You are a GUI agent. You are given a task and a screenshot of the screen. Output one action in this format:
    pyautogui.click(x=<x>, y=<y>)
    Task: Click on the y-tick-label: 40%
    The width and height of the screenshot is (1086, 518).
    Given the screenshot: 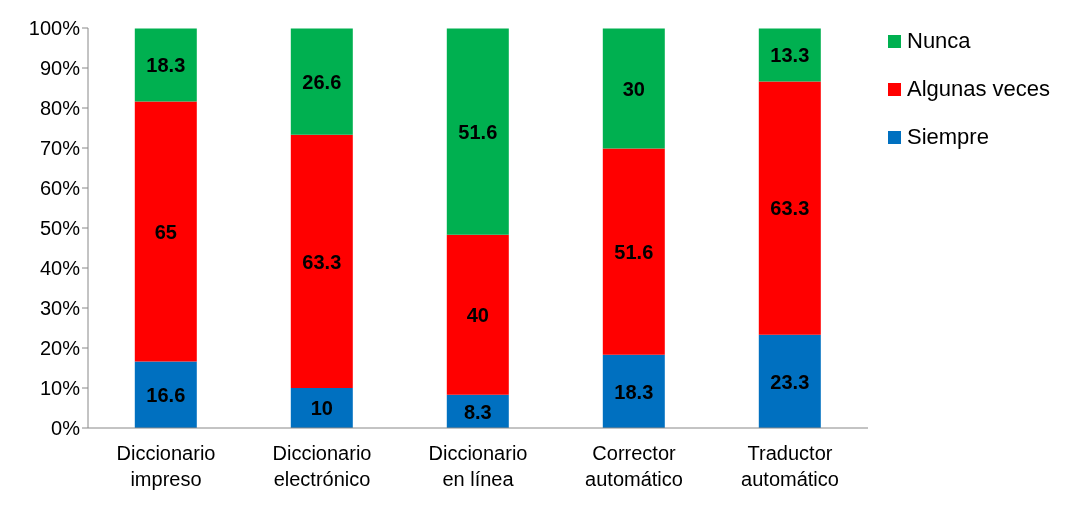 What is the action you would take?
    pyautogui.click(x=60, y=268)
    